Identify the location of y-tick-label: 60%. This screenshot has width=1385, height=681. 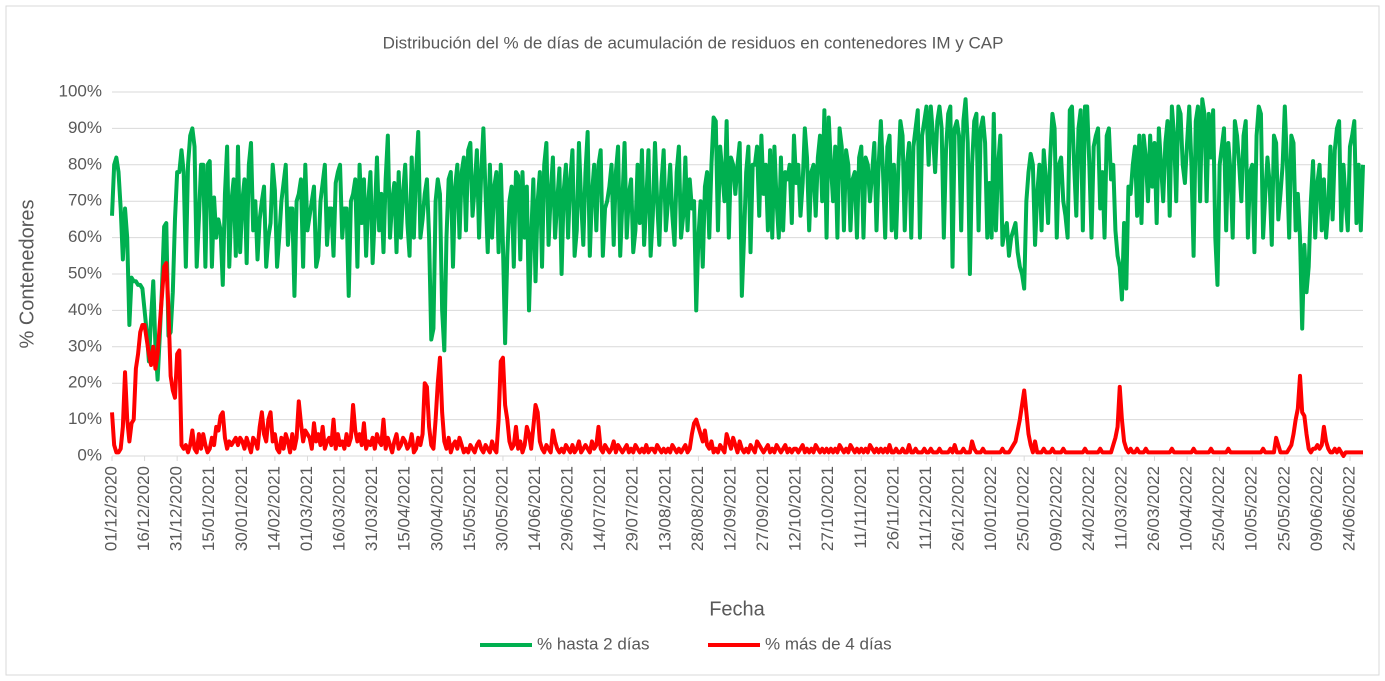
(85, 236).